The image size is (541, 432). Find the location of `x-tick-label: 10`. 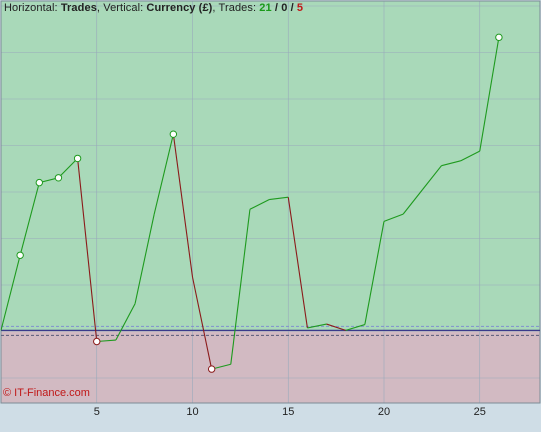

x-tick-label: 10 is located at coordinates (192, 412).